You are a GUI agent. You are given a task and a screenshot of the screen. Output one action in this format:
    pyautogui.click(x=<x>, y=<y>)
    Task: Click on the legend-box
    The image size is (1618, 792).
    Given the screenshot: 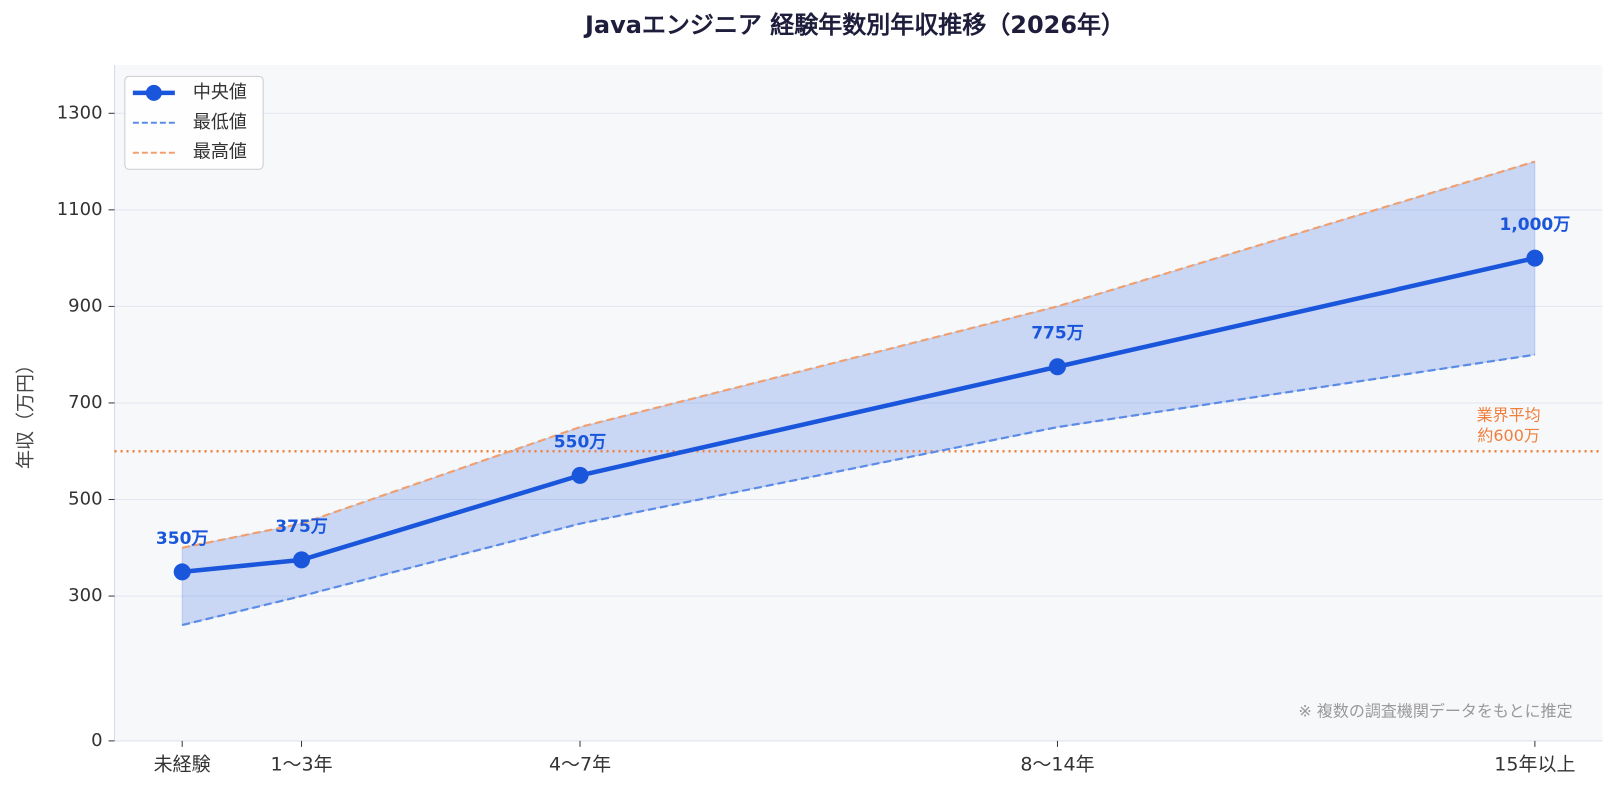 What is the action you would take?
    pyautogui.click(x=194, y=122)
    